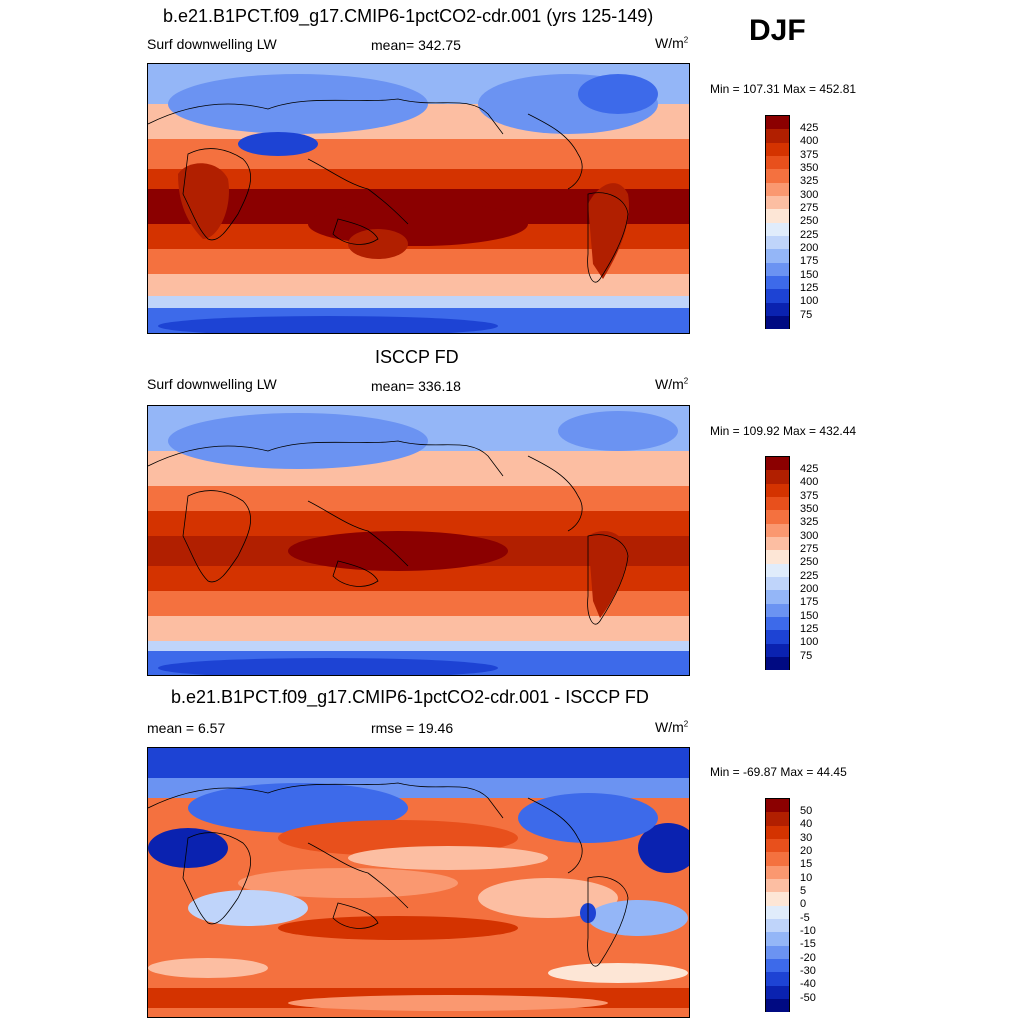 The height and width of the screenshot is (1024, 1024). Describe the element at coordinates (806, 877) in the screenshot. I see `colorbar-tick-label: 10` at that location.